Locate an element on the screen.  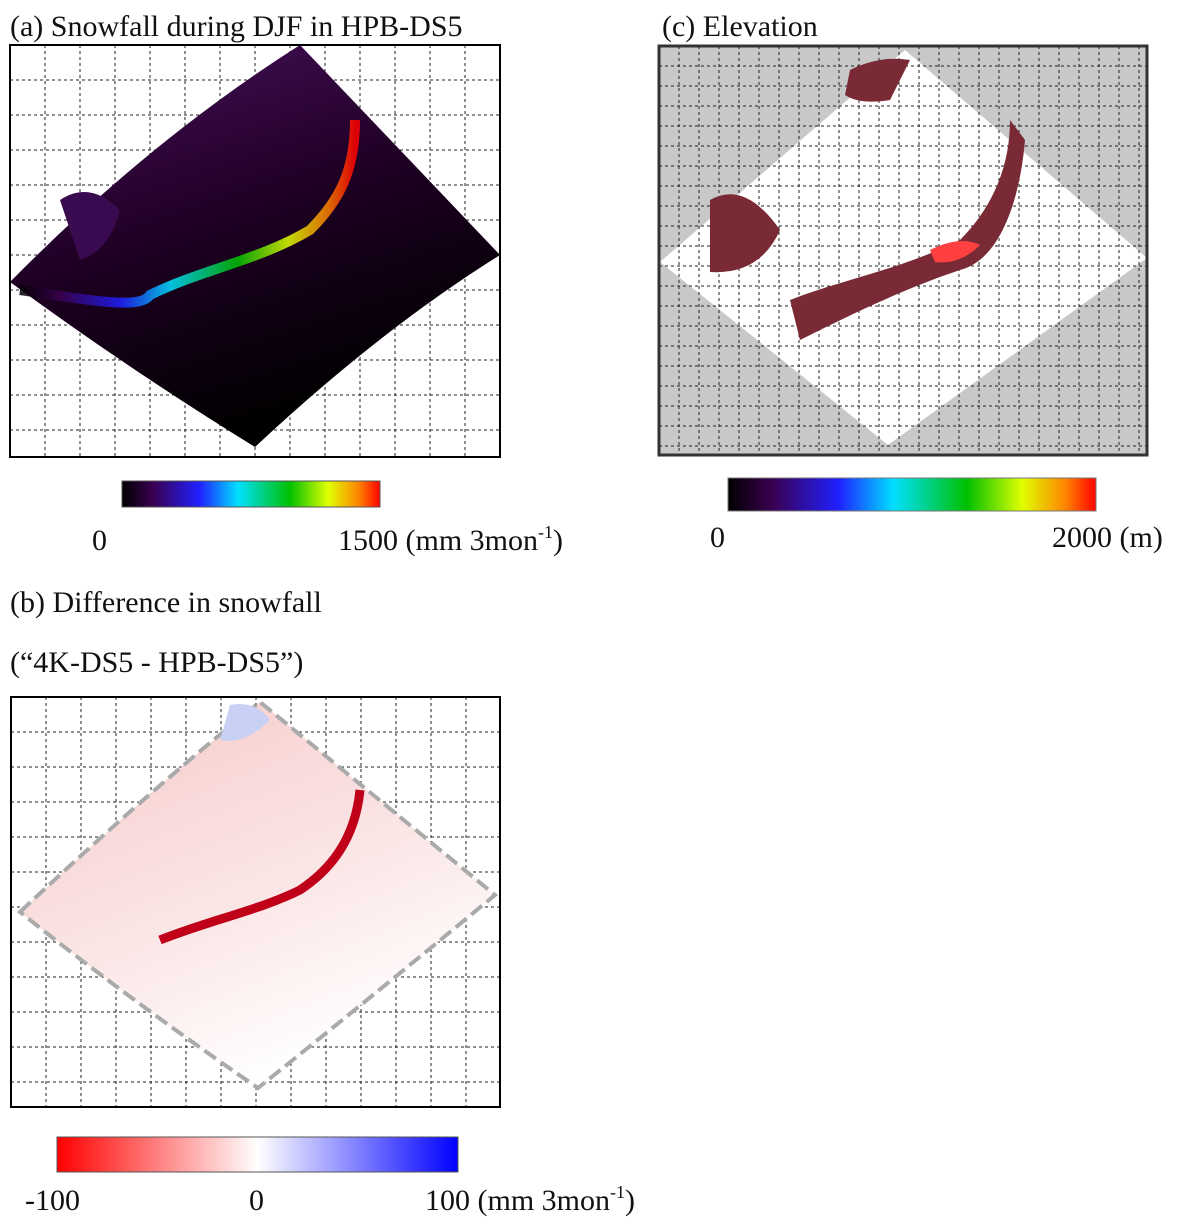
colorbar-min: -100 is located at coordinates (52, 1200).